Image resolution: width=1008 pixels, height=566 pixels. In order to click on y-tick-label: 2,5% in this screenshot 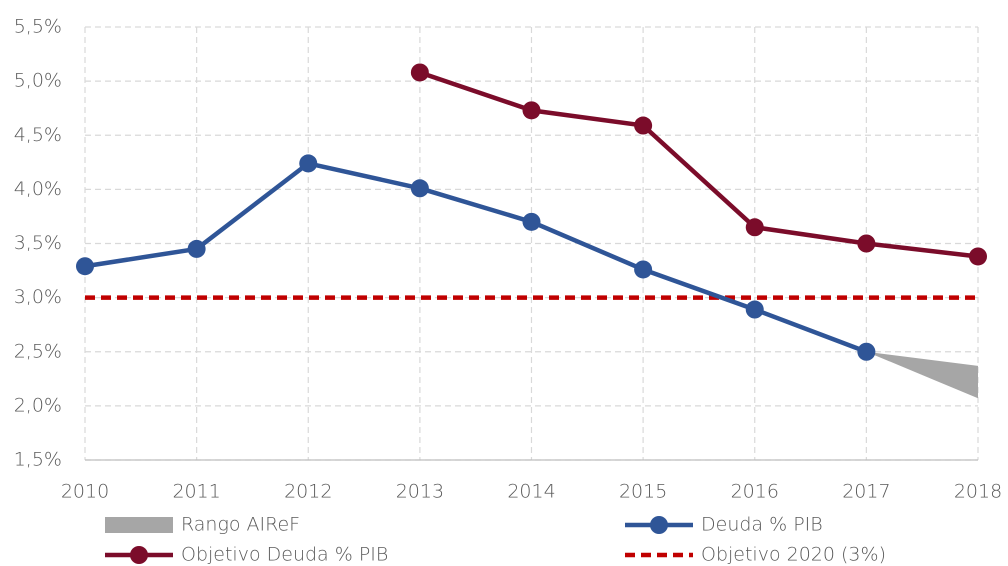, I will do `click(38, 351)`.